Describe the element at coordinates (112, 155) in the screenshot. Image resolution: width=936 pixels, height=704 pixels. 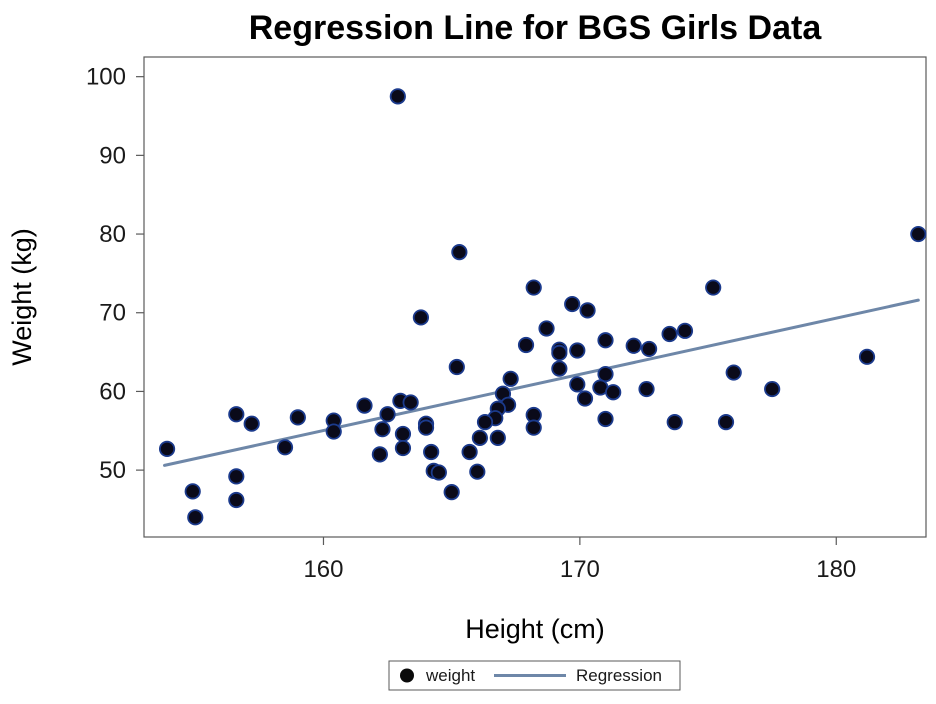
I see `y-tick-label: 90` at that location.